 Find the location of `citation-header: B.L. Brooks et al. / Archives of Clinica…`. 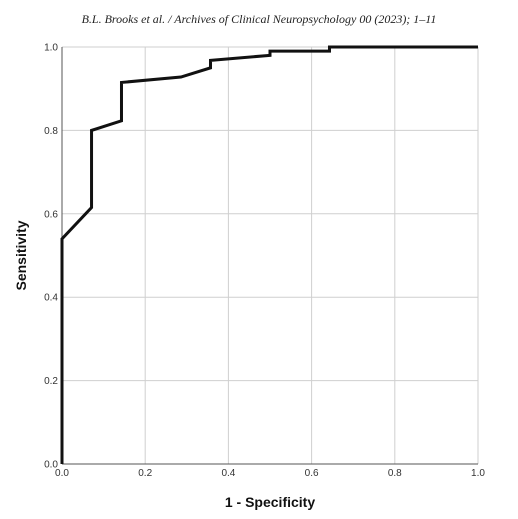

citation-header: B.L. Brooks et al. / Archives of Clinica… is located at coordinates (259, 19).